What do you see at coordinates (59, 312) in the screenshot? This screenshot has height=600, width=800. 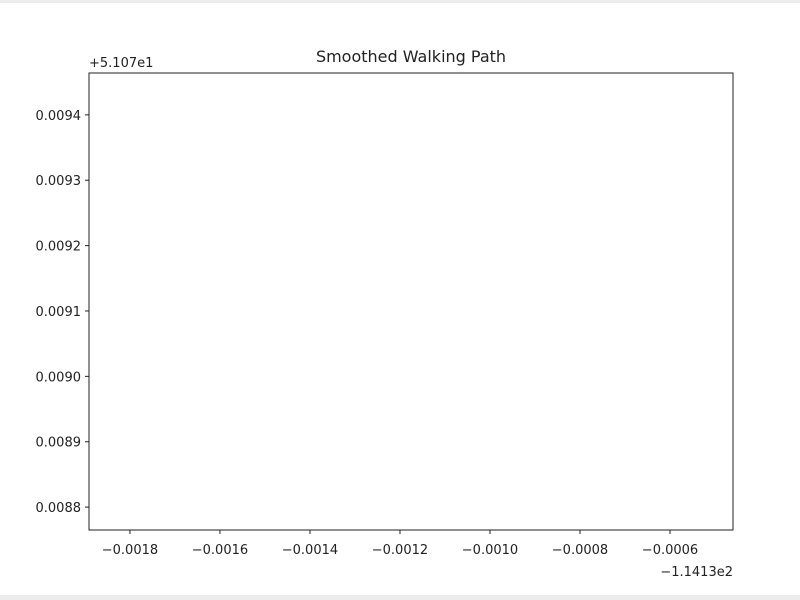 I see `y-tick-label: 0.0091` at bounding box center [59, 312].